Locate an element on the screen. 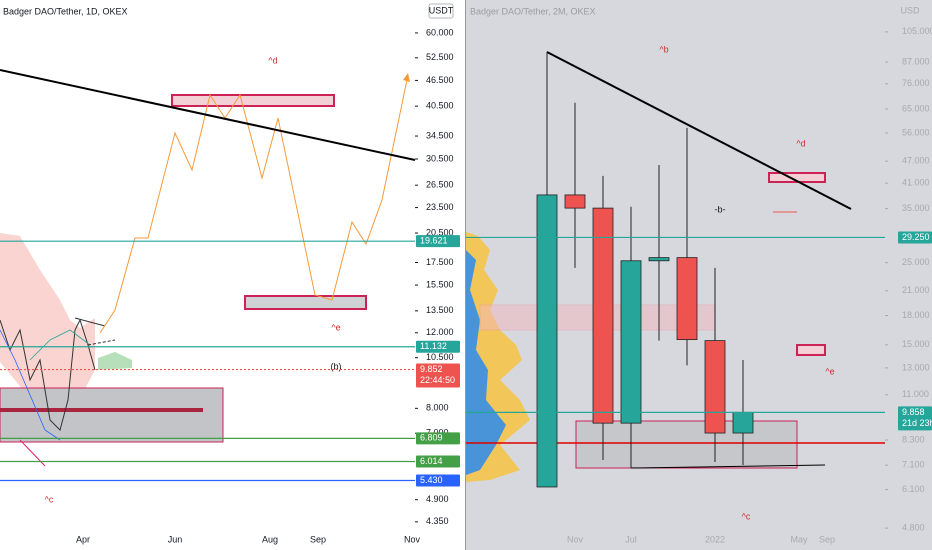  price-label: 6.809 is located at coordinates (431, 438).